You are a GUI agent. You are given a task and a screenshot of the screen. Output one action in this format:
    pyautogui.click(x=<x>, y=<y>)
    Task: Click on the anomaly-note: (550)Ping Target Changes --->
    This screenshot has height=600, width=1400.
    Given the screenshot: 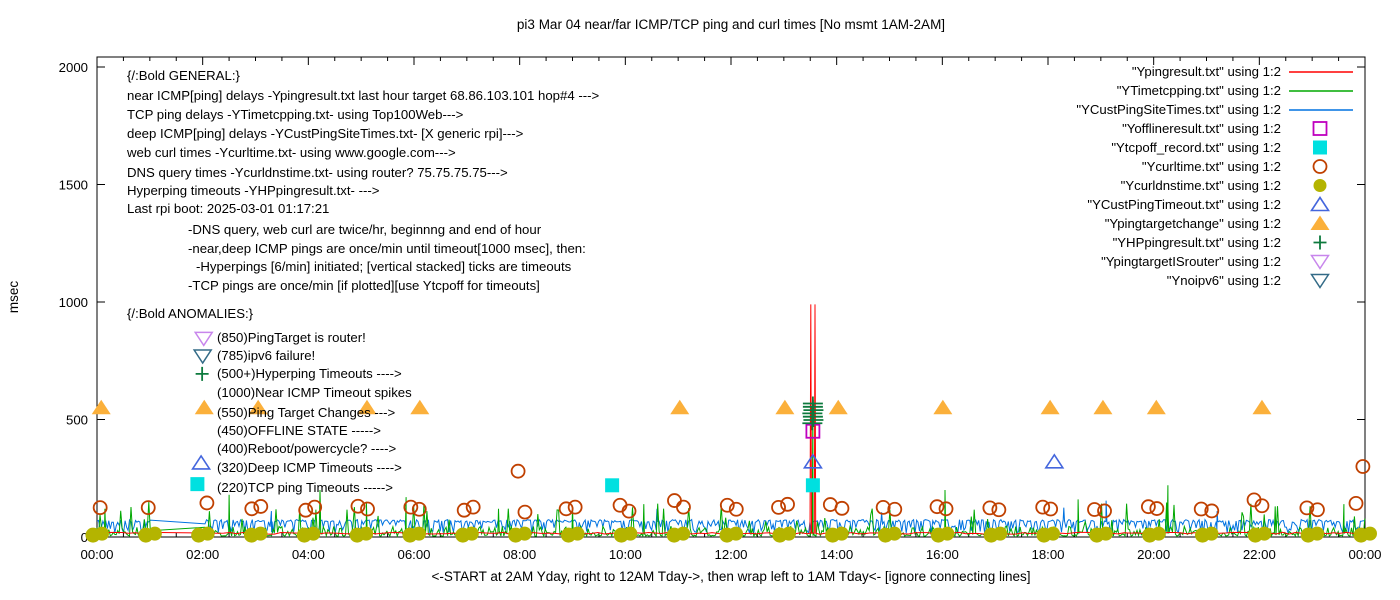 What is the action you would take?
    pyautogui.click(x=306, y=412)
    